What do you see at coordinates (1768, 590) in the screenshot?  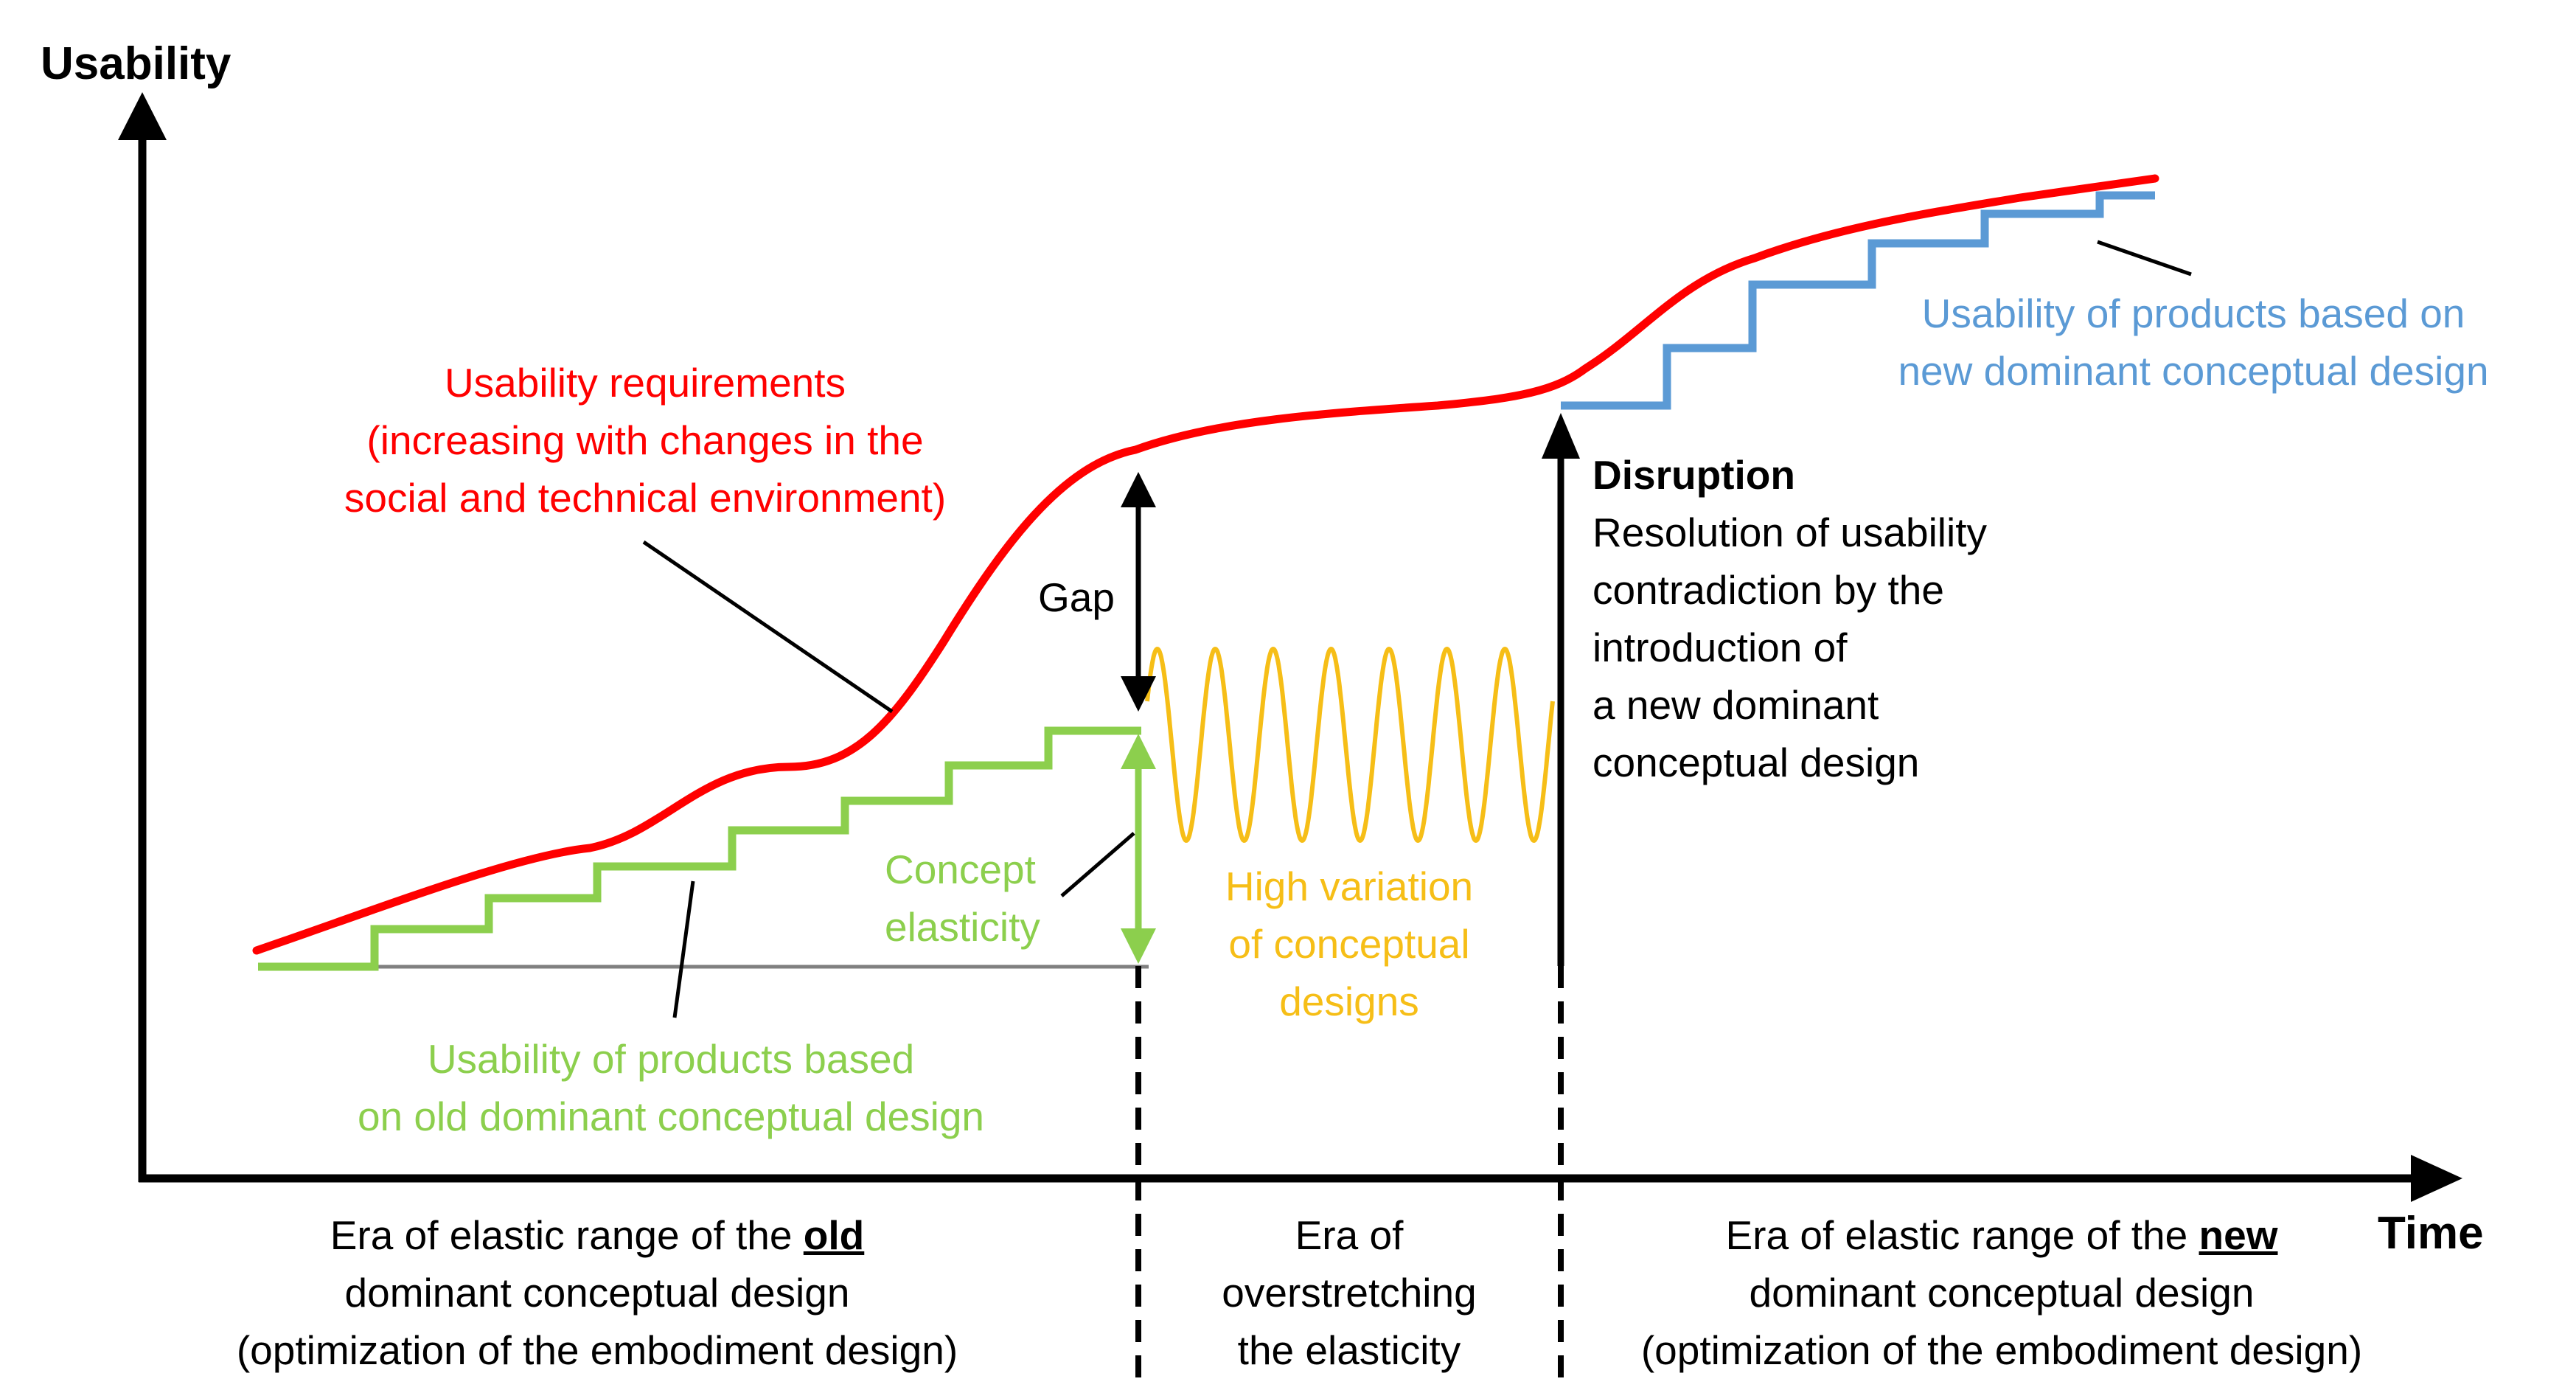 I see `disruption-line-2: contradiction by the` at bounding box center [1768, 590].